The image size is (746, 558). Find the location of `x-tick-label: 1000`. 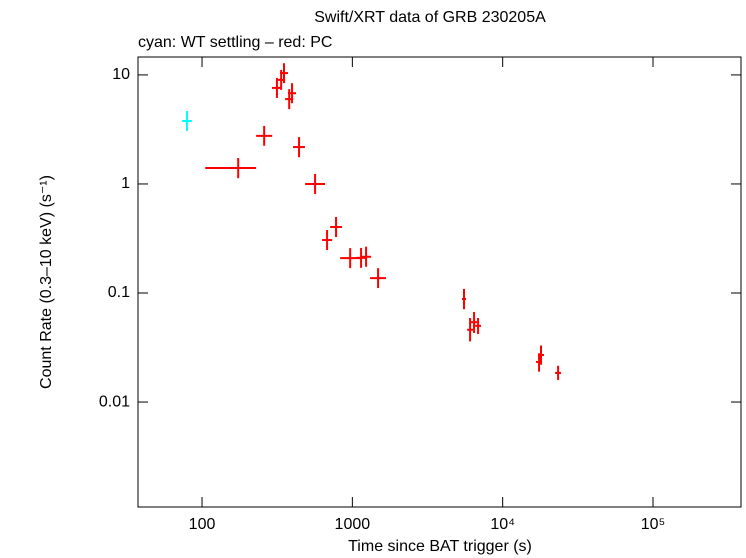

x-tick-label: 1000 is located at coordinates (353, 524).